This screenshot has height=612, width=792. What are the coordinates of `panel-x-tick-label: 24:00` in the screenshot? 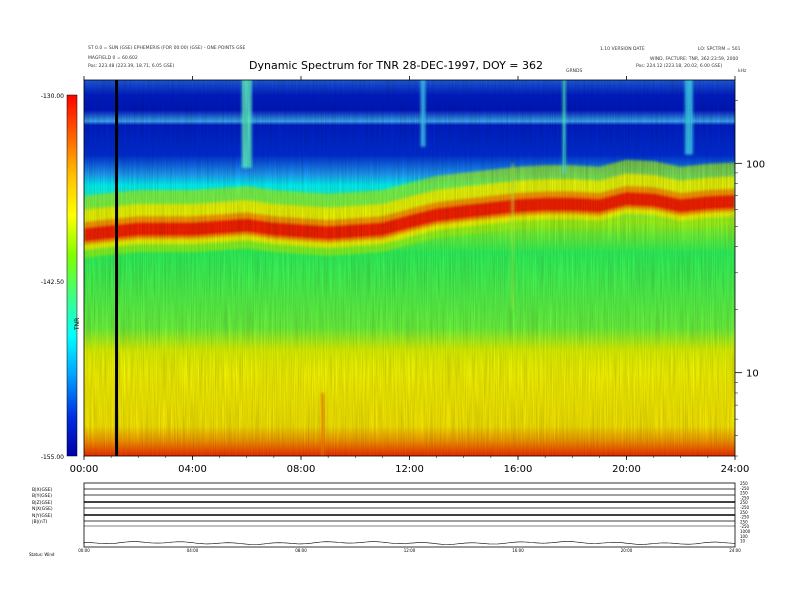 It's located at (735, 550).